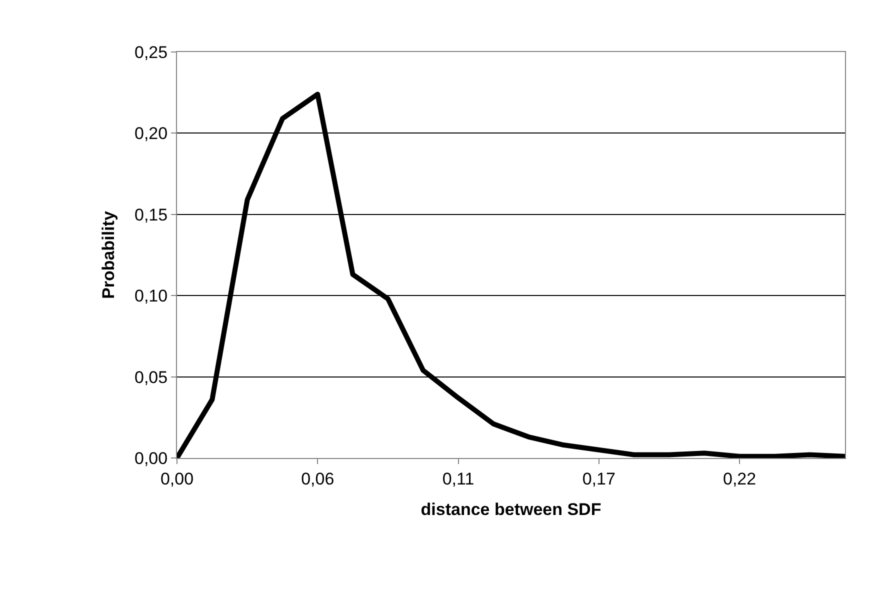 This screenshot has width=887, height=597. Describe the element at coordinates (151, 52) in the screenshot. I see `y-tick-label: 0,25` at that location.